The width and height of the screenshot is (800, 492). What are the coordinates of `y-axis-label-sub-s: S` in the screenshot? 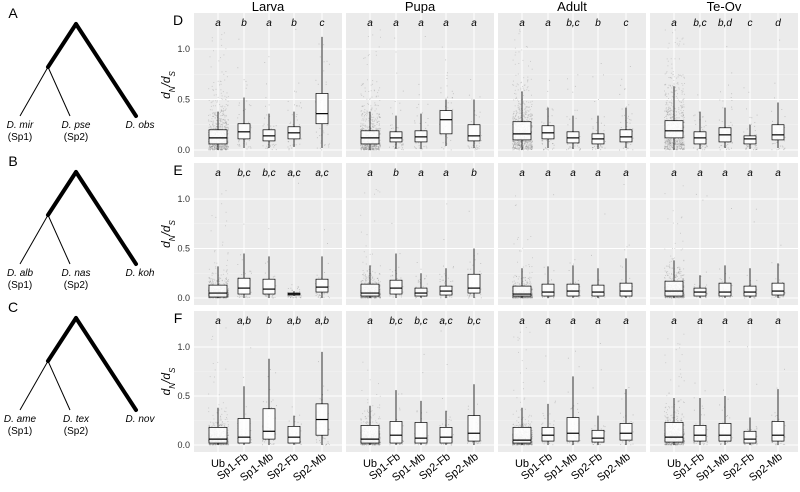 It's located at (172, 73).